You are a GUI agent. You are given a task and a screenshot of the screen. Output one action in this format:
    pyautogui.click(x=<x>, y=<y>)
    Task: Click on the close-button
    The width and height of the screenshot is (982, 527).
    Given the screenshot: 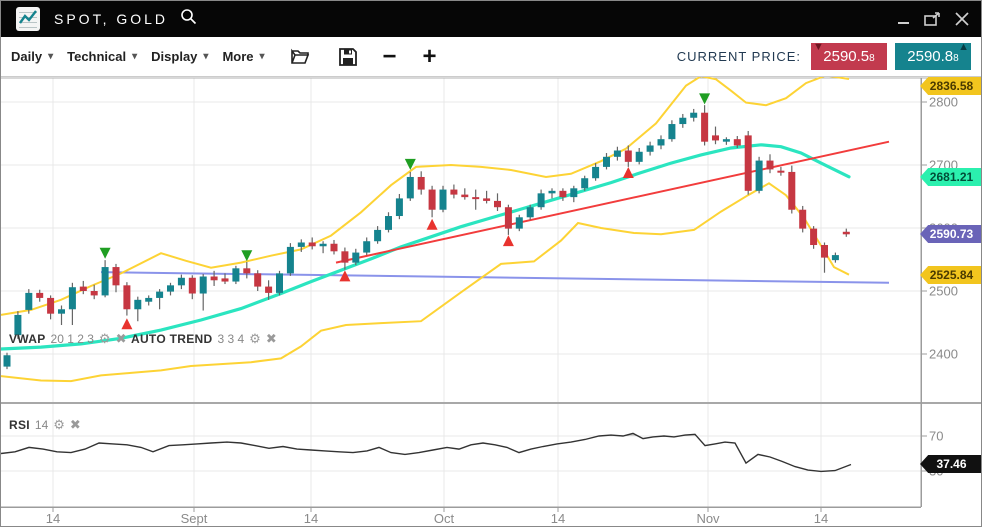 What is the action you would take?
    pyautogui.click(x=962, y=19)
    